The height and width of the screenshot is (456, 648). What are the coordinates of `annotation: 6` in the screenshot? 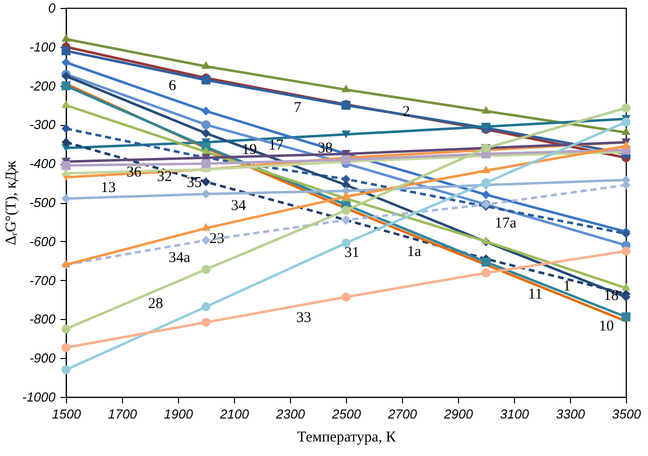 It's located at (172, 86).